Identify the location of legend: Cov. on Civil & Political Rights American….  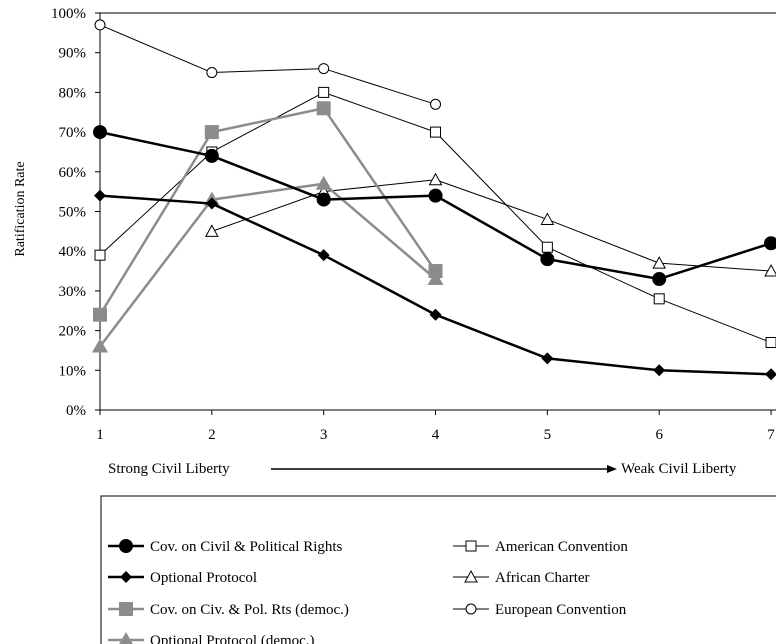
(368, 591).